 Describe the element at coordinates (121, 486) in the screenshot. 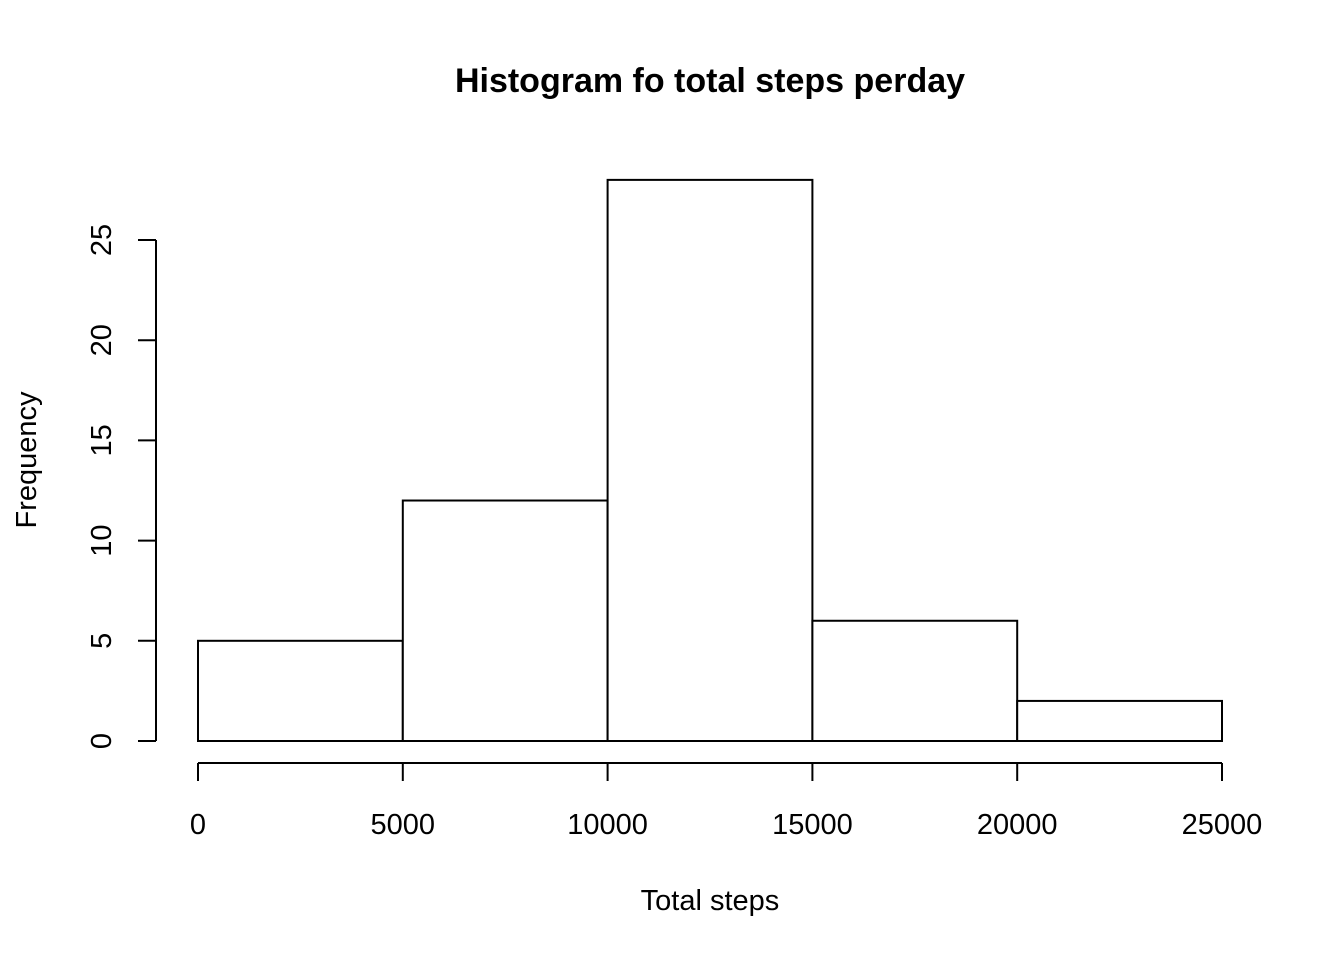

I see `y-axis: 0 5 10 15 20 25` at that location.